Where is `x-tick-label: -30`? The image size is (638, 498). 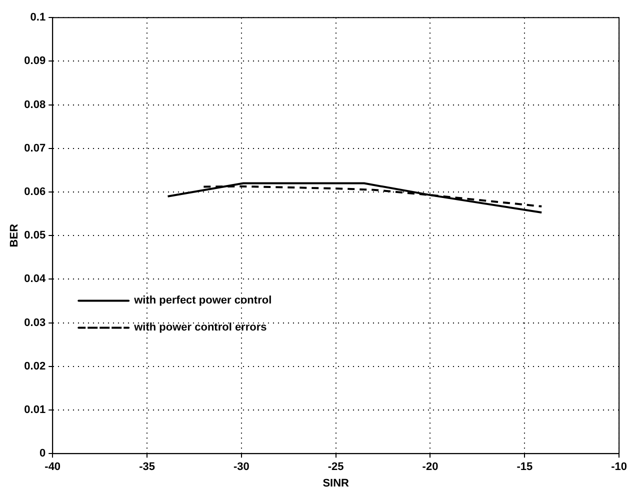 x-tick-label: -30 is located at coordinates (241, 467).